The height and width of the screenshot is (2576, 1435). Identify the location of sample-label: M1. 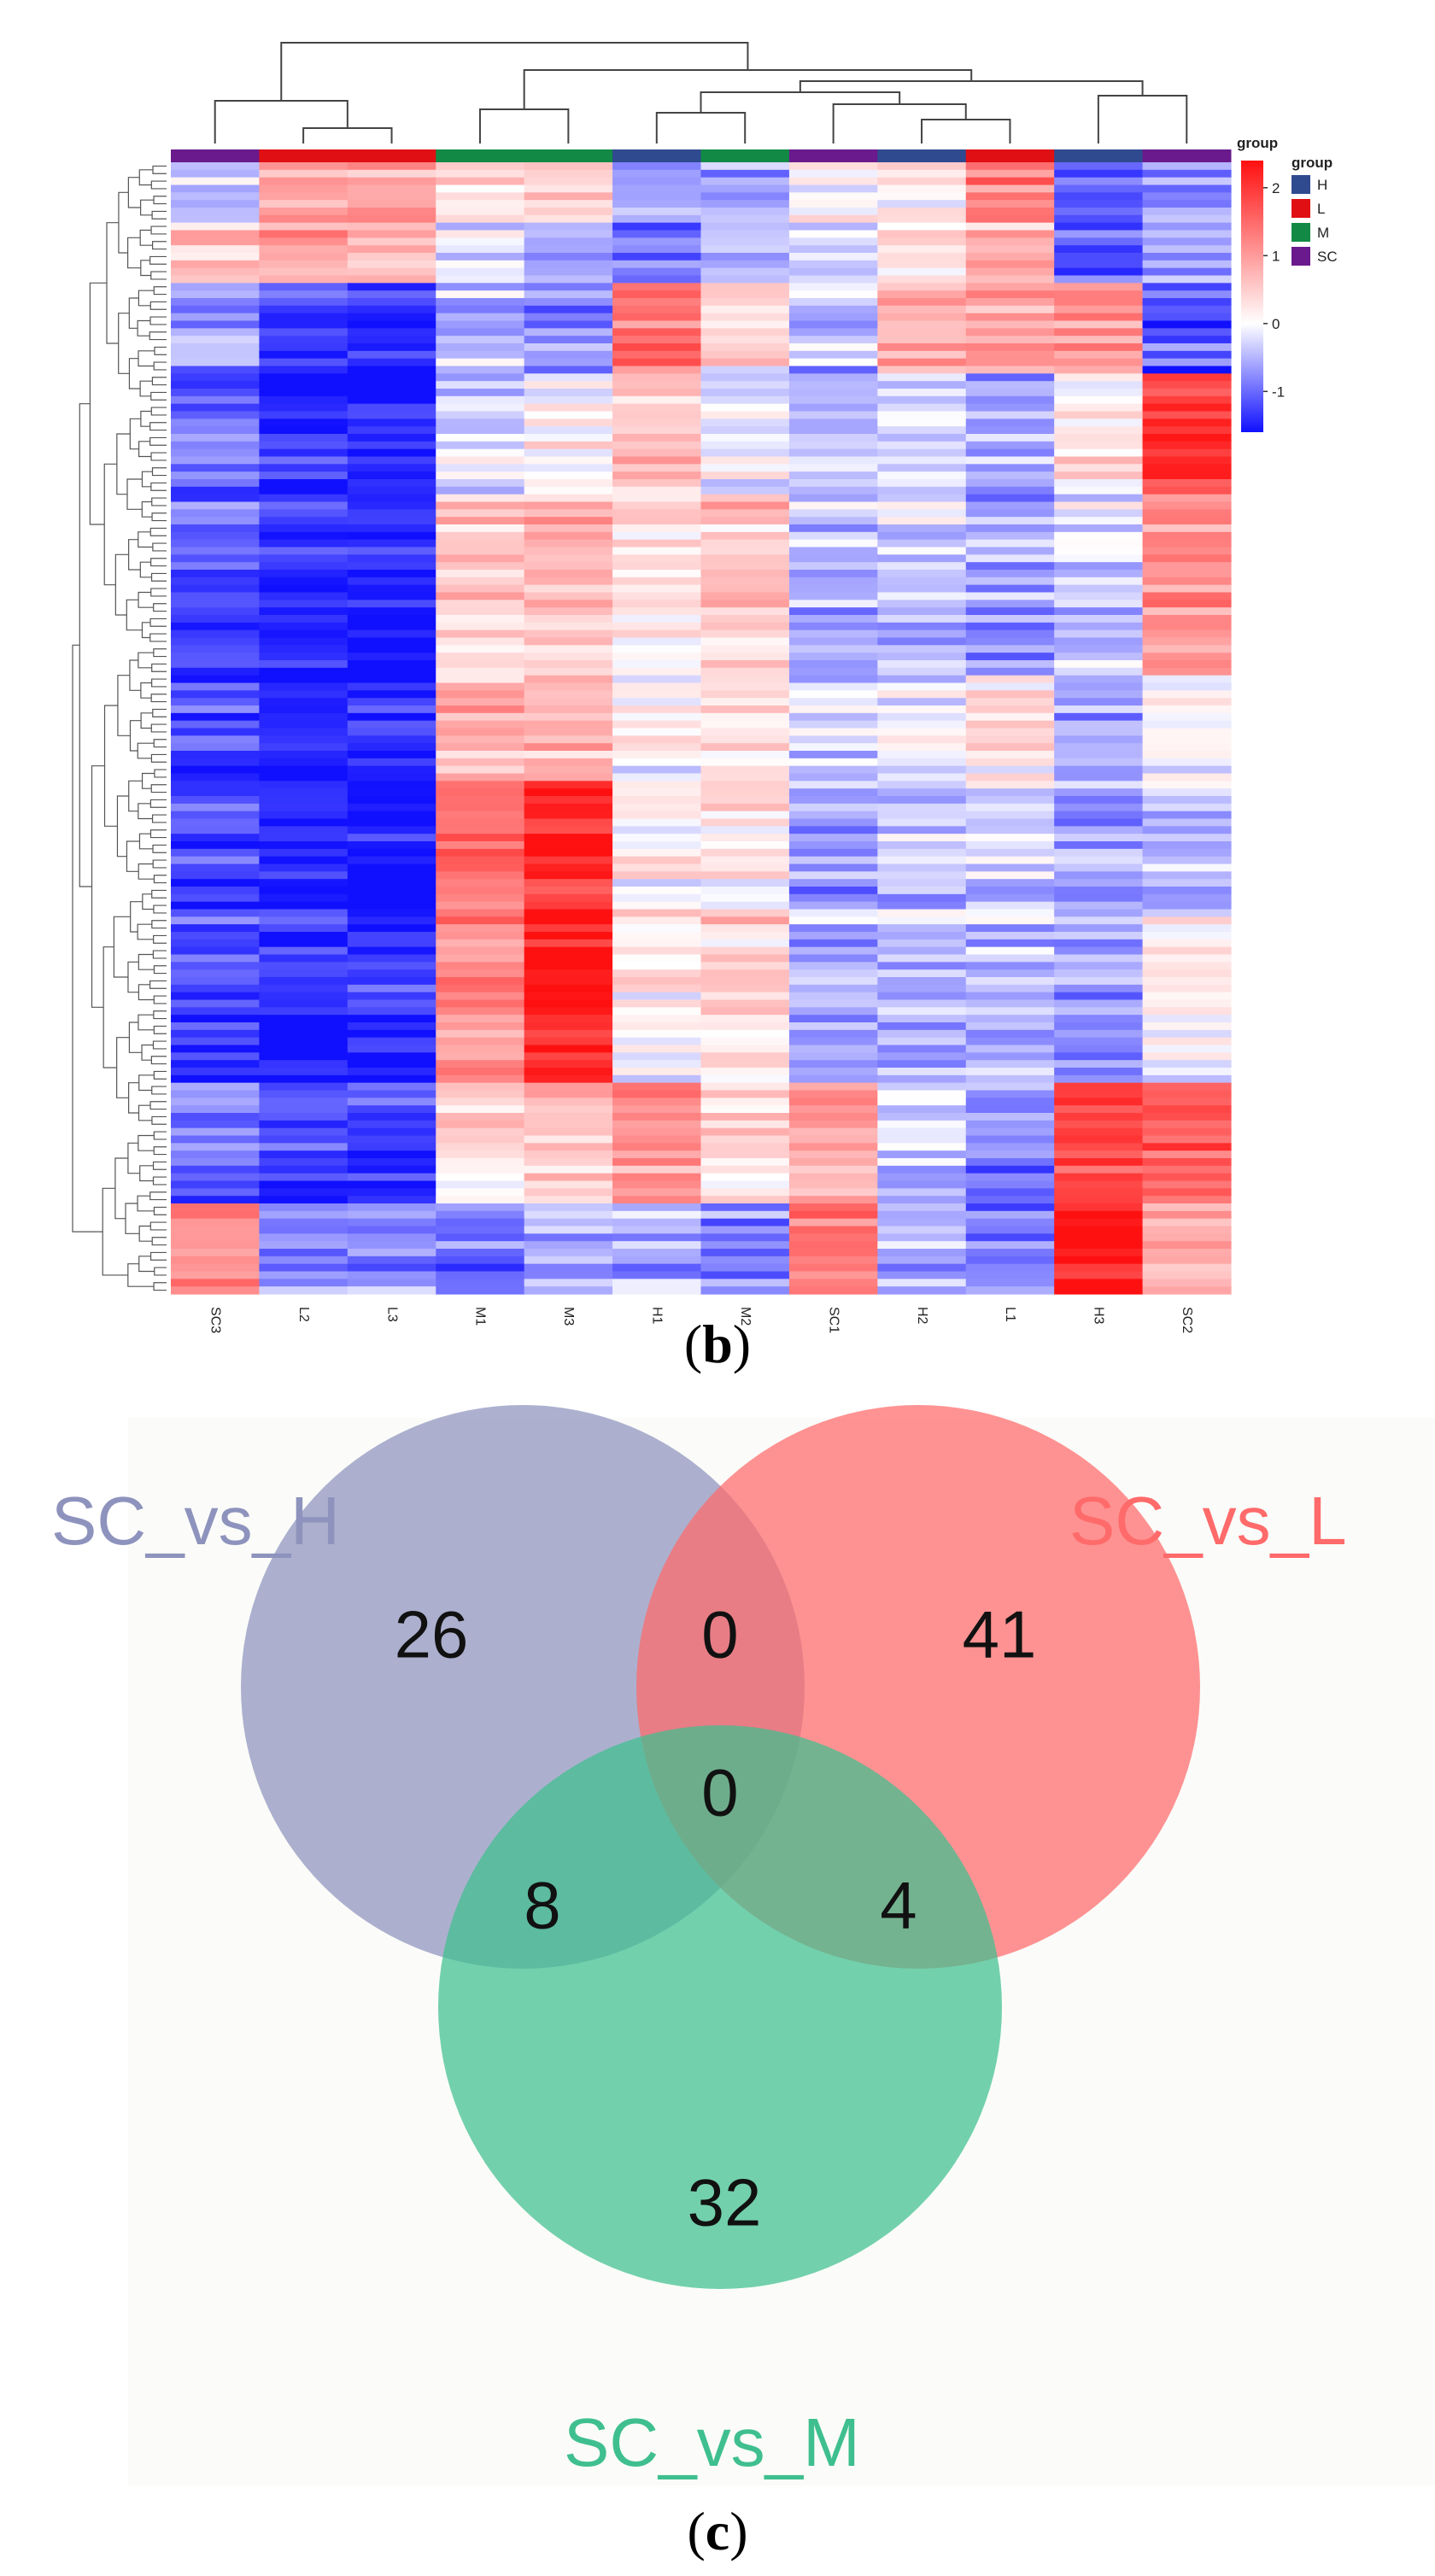
(480, 1316).